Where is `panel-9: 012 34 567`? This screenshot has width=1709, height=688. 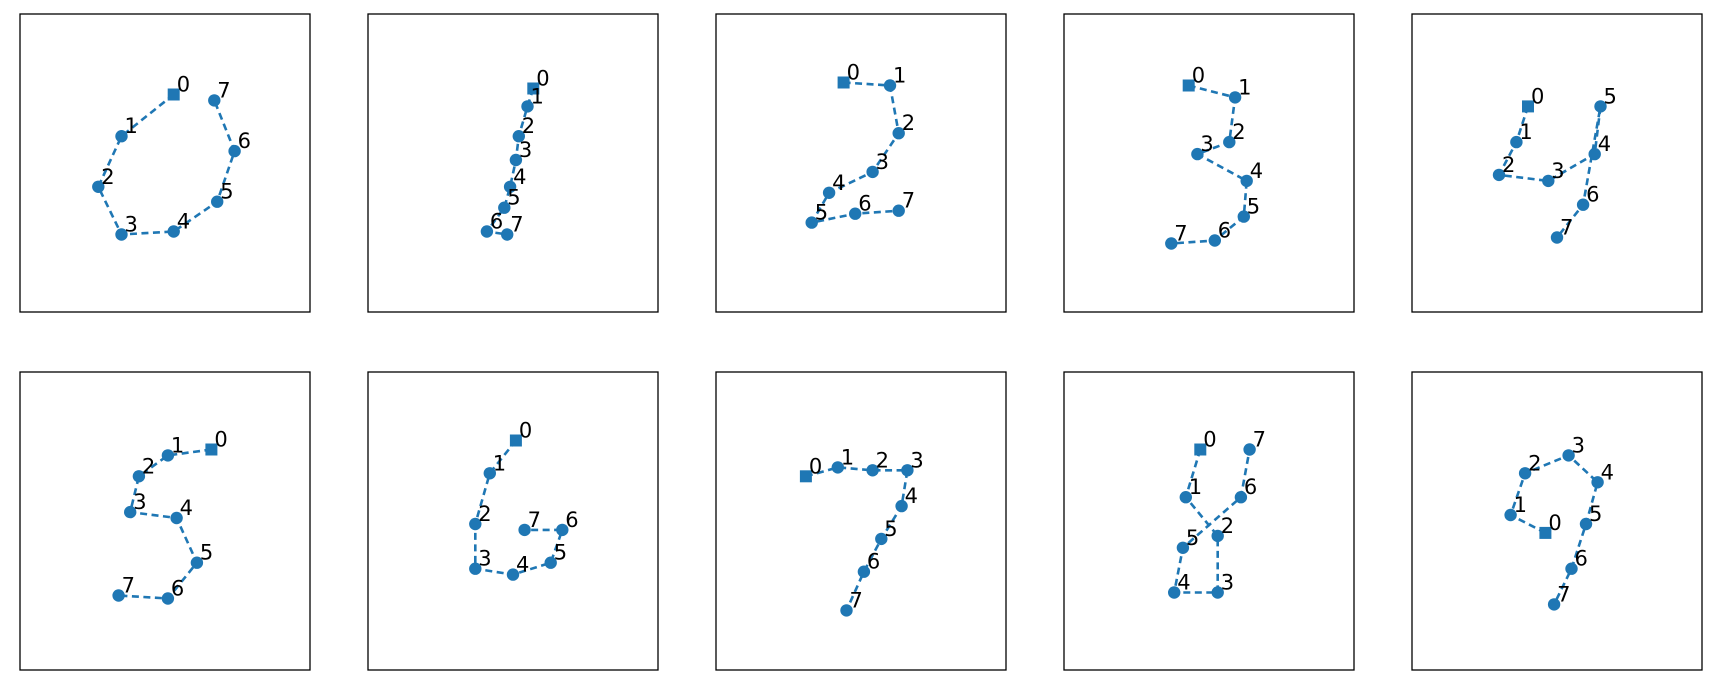
panel-9: 012 34 567 is located at coordinates (1557, 521).